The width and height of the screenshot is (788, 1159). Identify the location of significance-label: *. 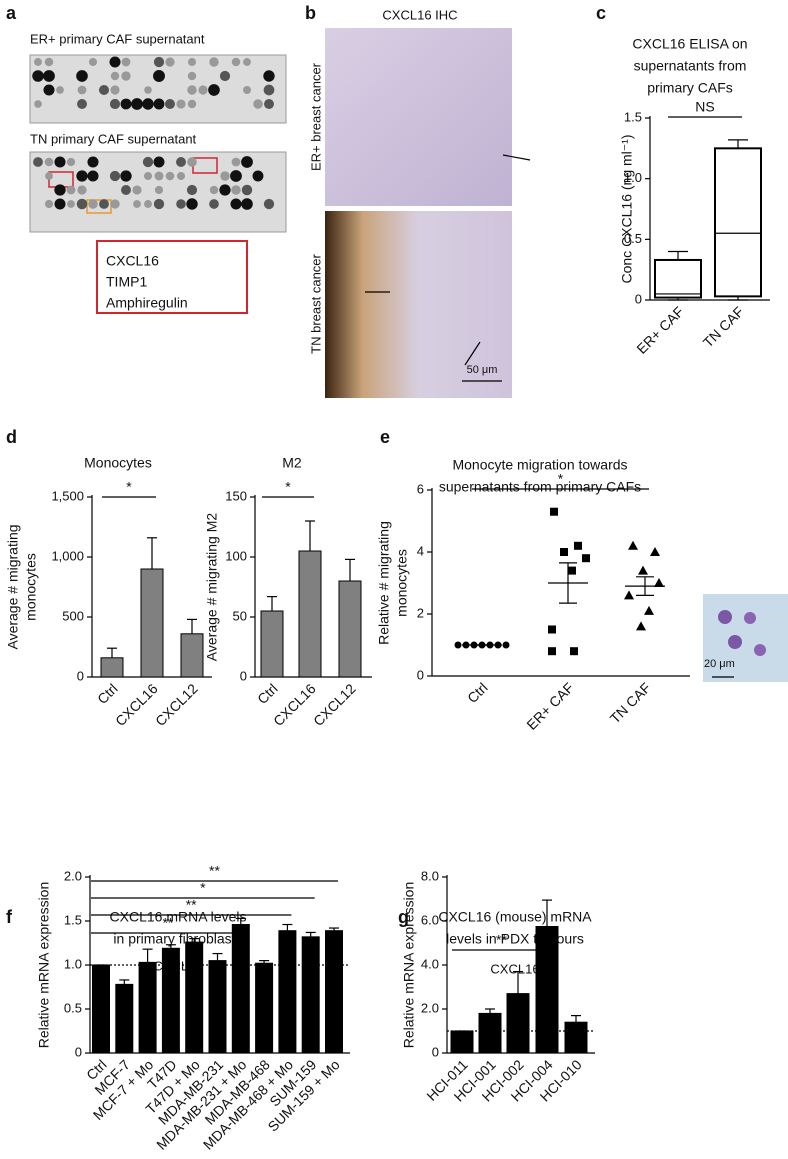
(203, 888).